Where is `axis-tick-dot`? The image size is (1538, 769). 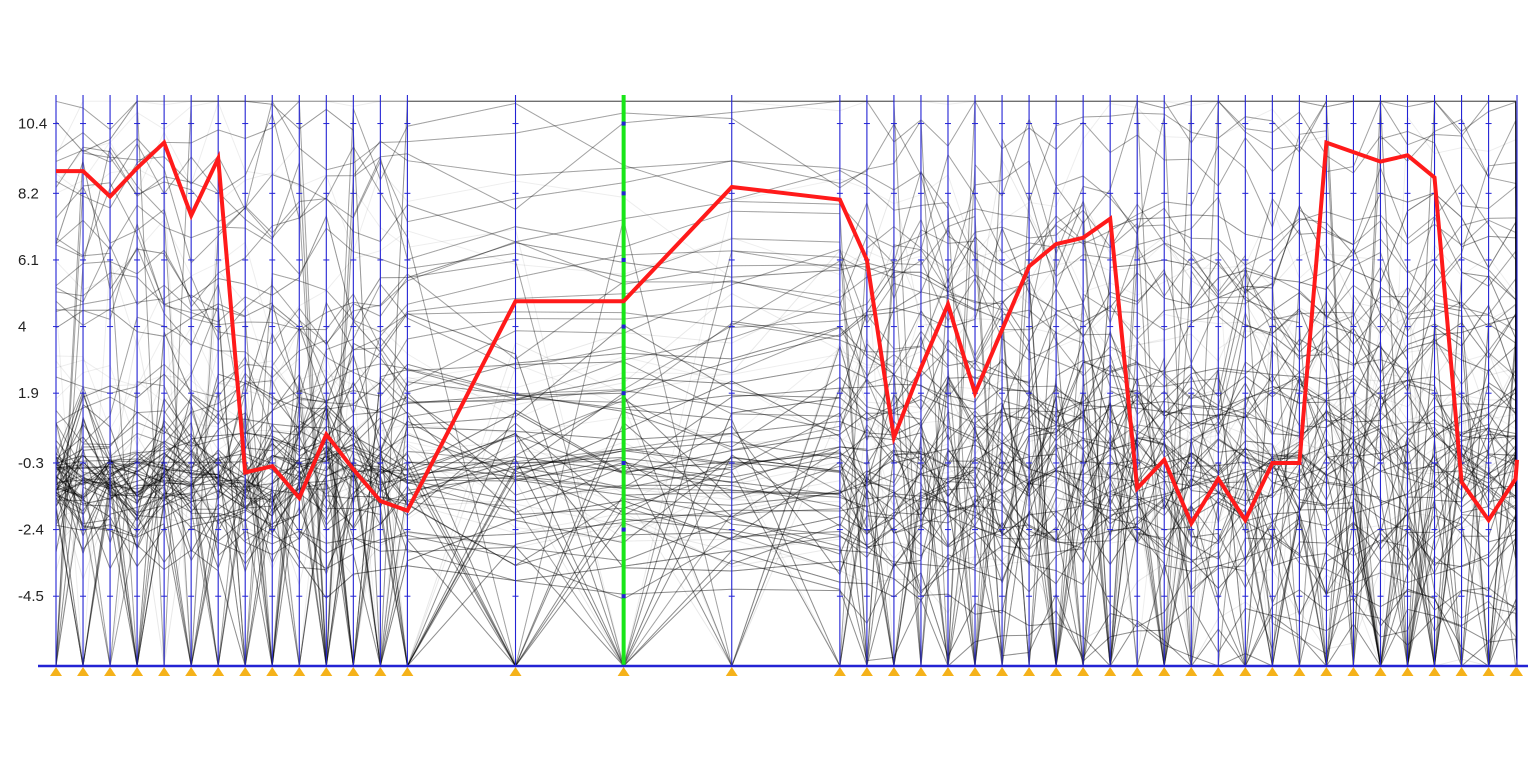
axis-tick-dot is located at coordinates (623, 529).